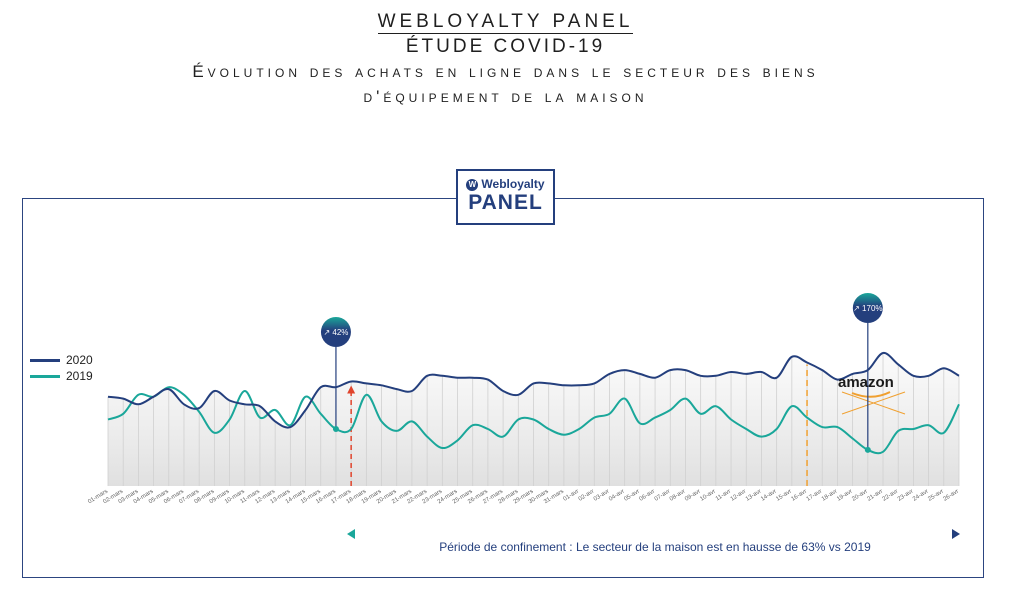  Describe the element at coordinates (351, 389) in the screenshot. I see `marker-red-arrowhead` at that location.